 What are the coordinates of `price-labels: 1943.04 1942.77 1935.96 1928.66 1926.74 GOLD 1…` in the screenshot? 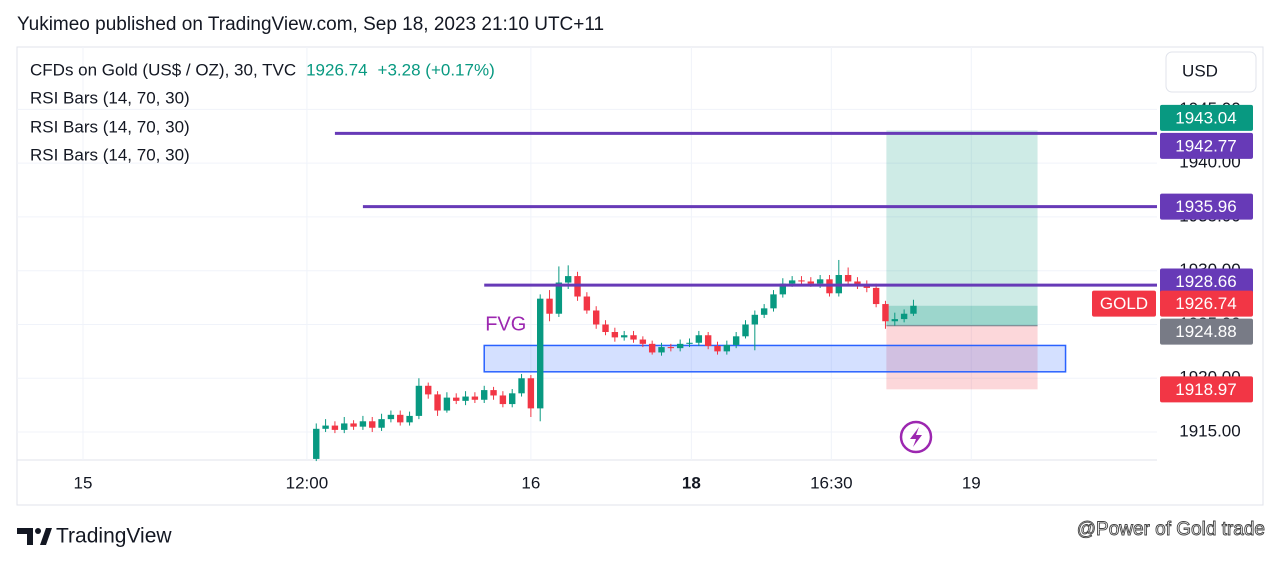 It's located at (1172, 253).